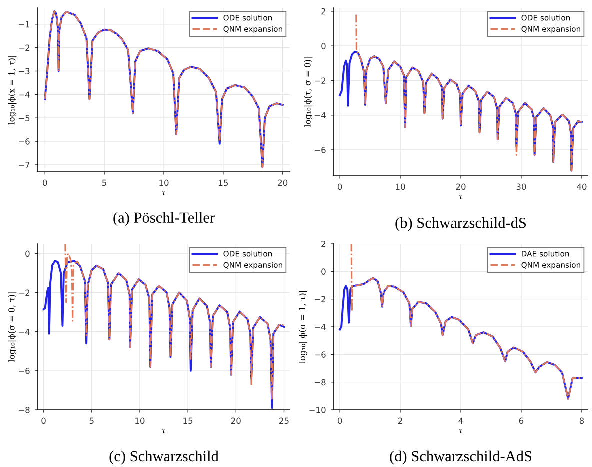  What do you see at coordinates (461, 421) in the screenshot?
I see `x-tick-label: 4` at bounding box center [461, 421].